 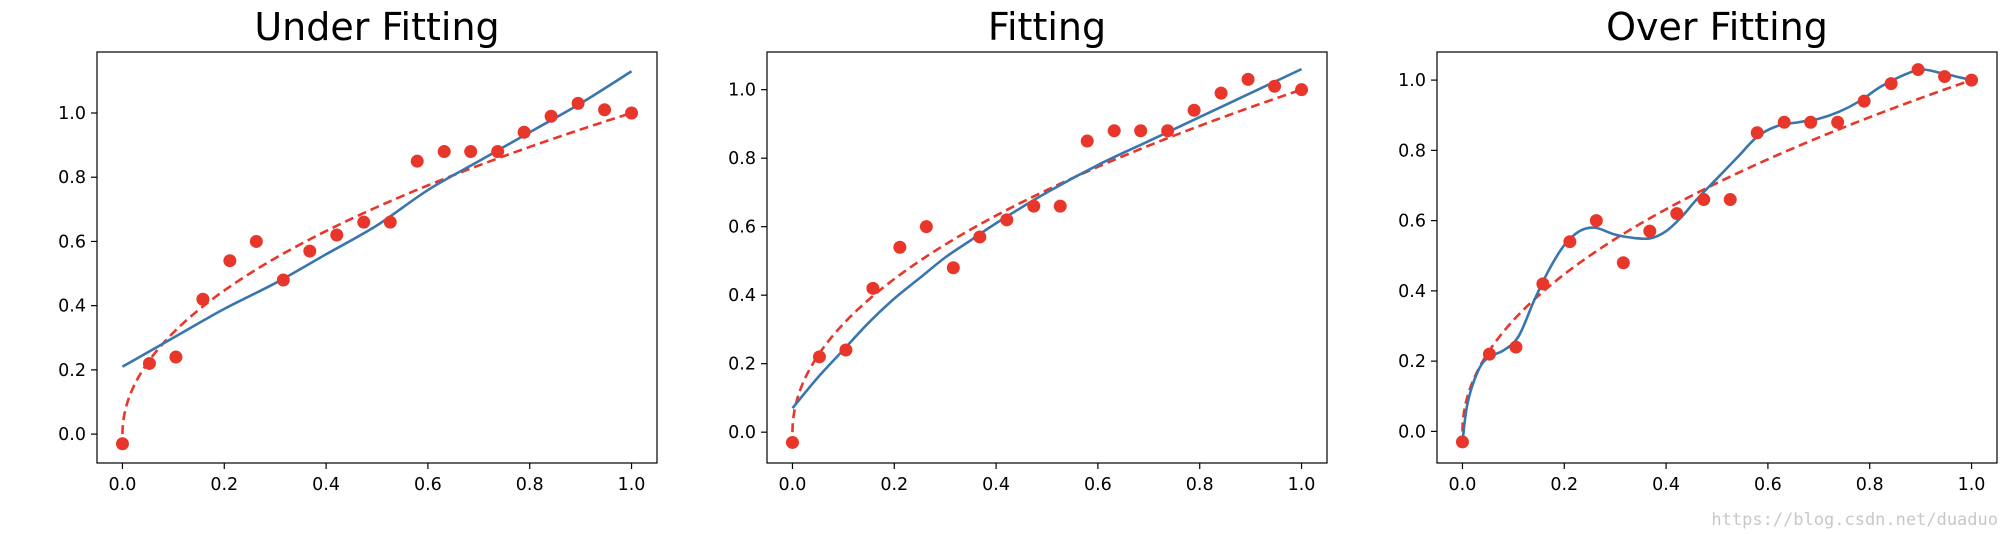 I want to click on chart-title: Fitting, so click(x=1047, y=27).